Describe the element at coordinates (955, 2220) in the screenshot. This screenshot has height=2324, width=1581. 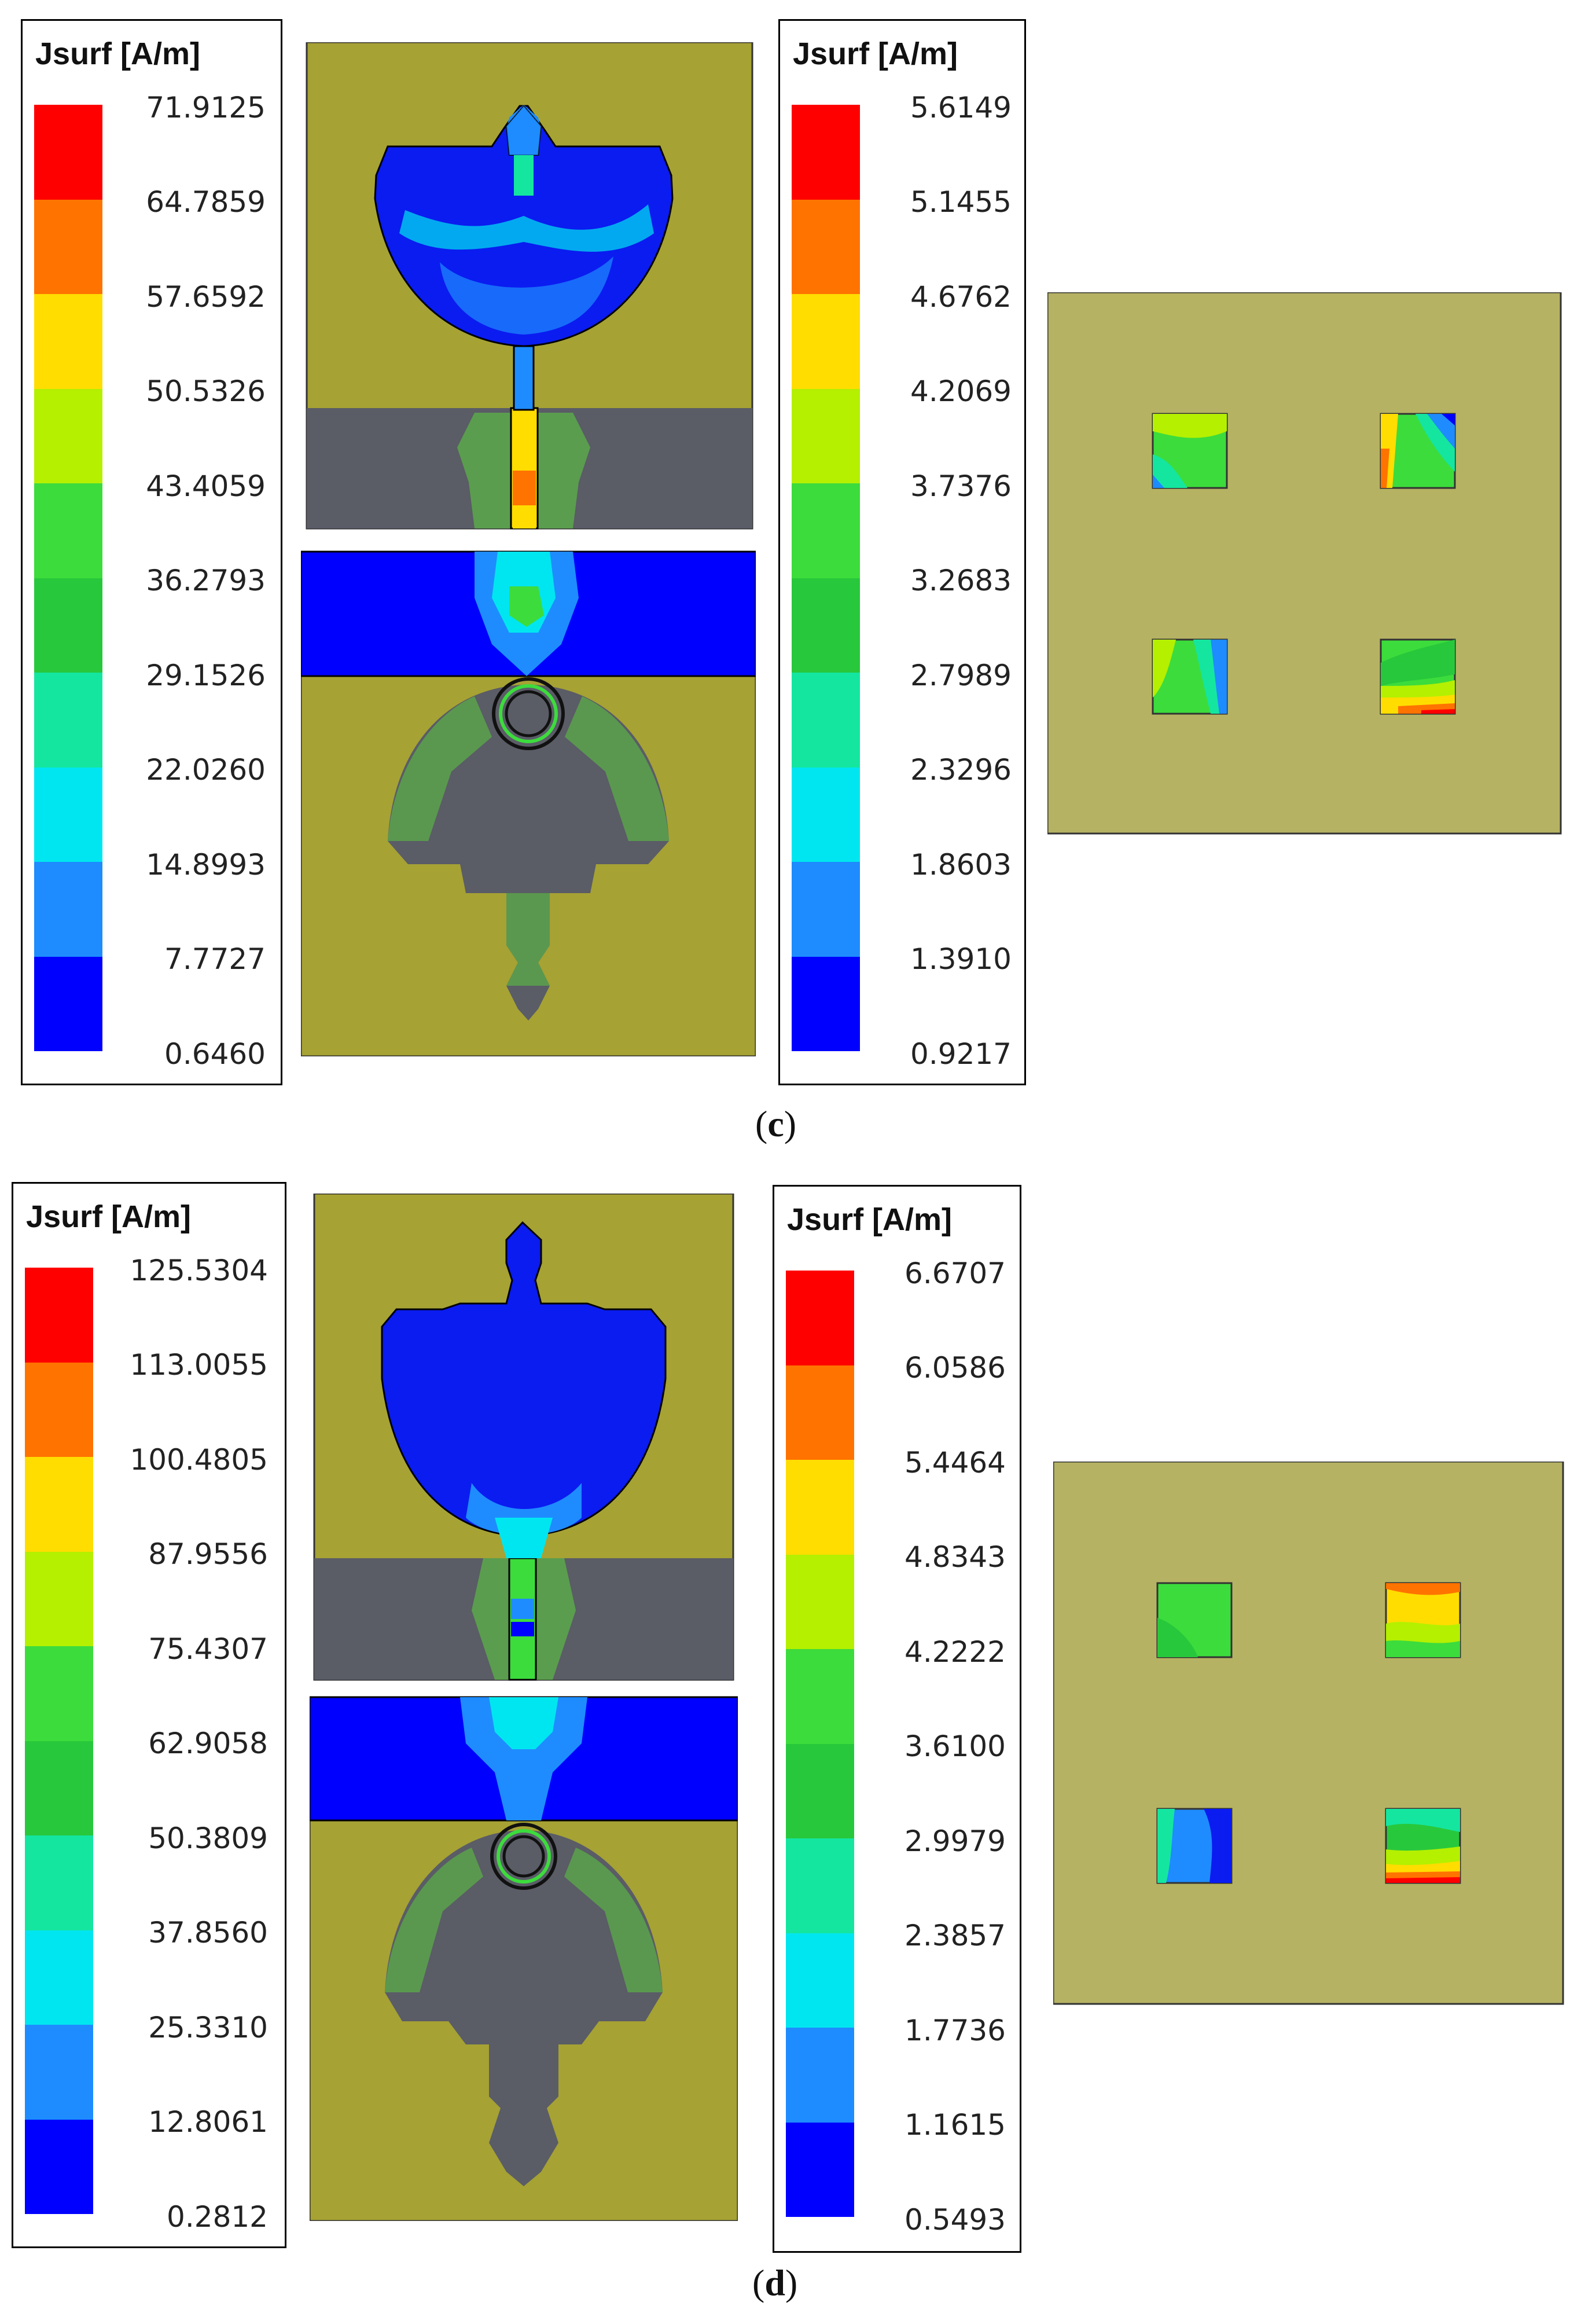
I see `tick-label: 0.5493` at that location.